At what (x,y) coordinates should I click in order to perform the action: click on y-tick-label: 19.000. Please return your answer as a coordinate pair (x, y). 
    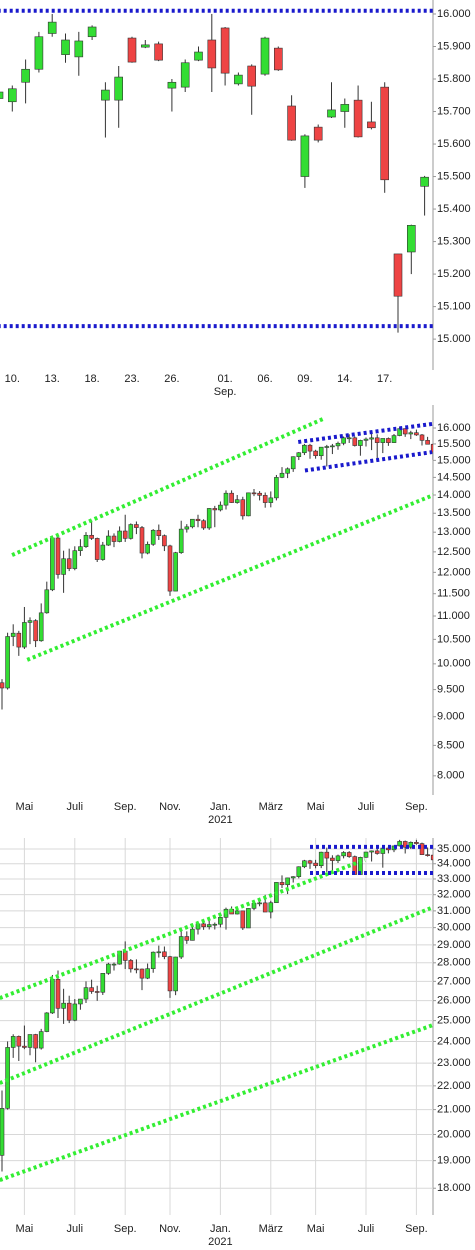
    Looking at the image, I should click on (454, 1161).